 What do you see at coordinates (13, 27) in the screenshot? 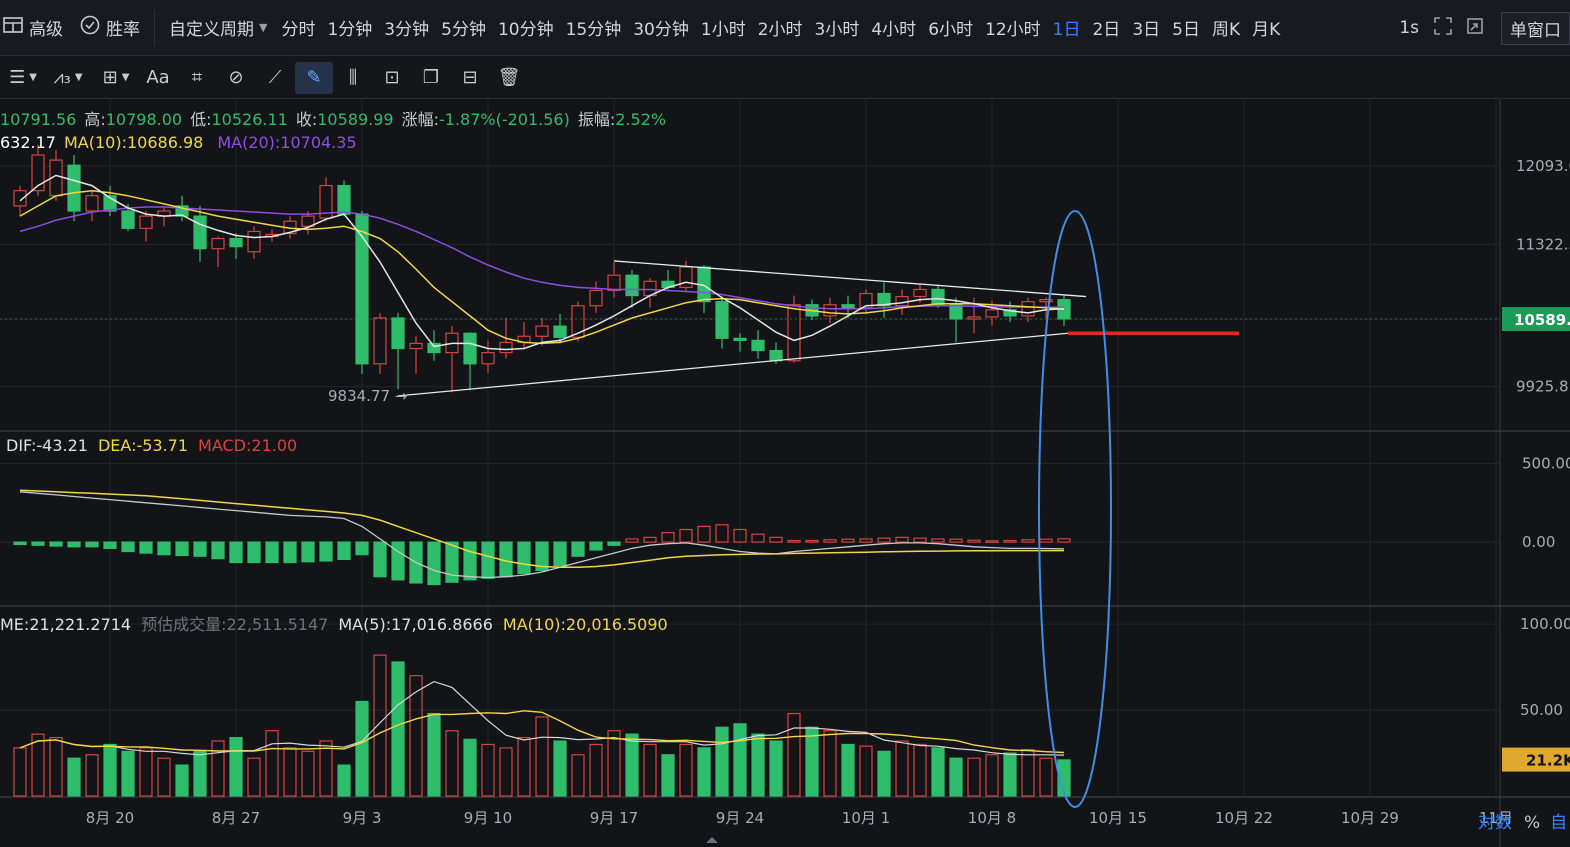
I see `layout-icon` at bounding box center [13, 27].